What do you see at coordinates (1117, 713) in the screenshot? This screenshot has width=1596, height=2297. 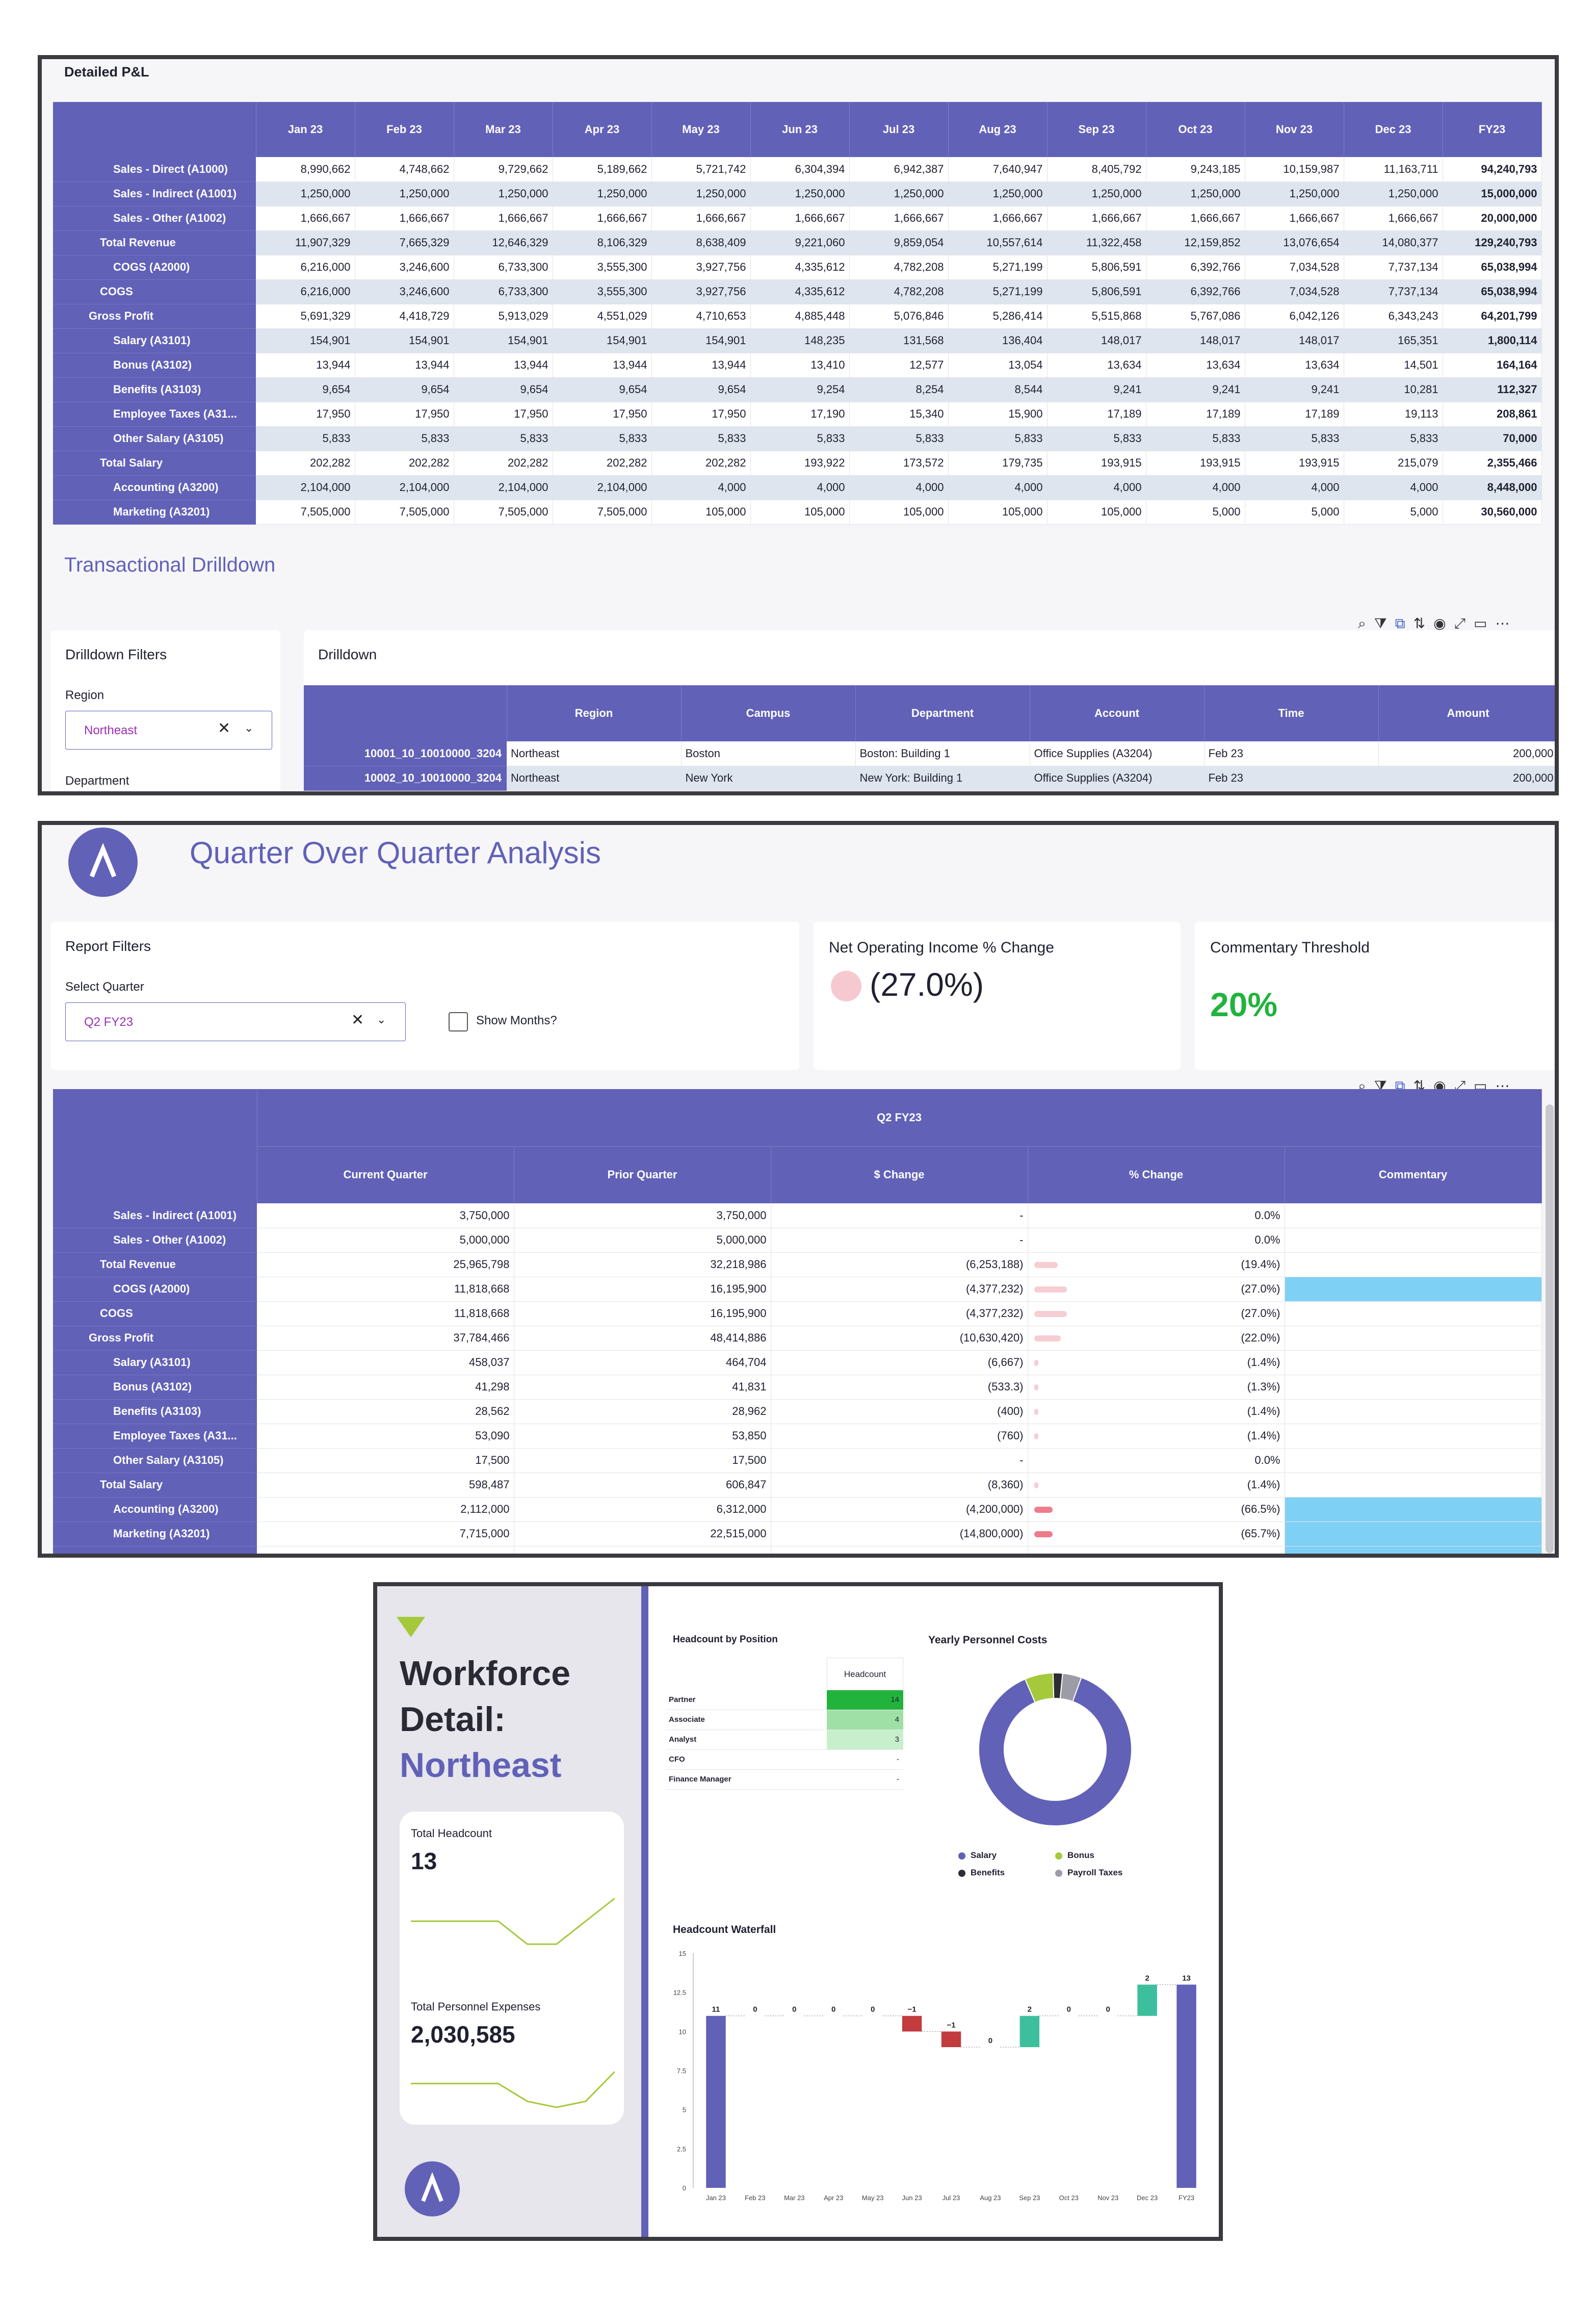 I see `drill-col-header: Account` at bounding box center [1117, 713].